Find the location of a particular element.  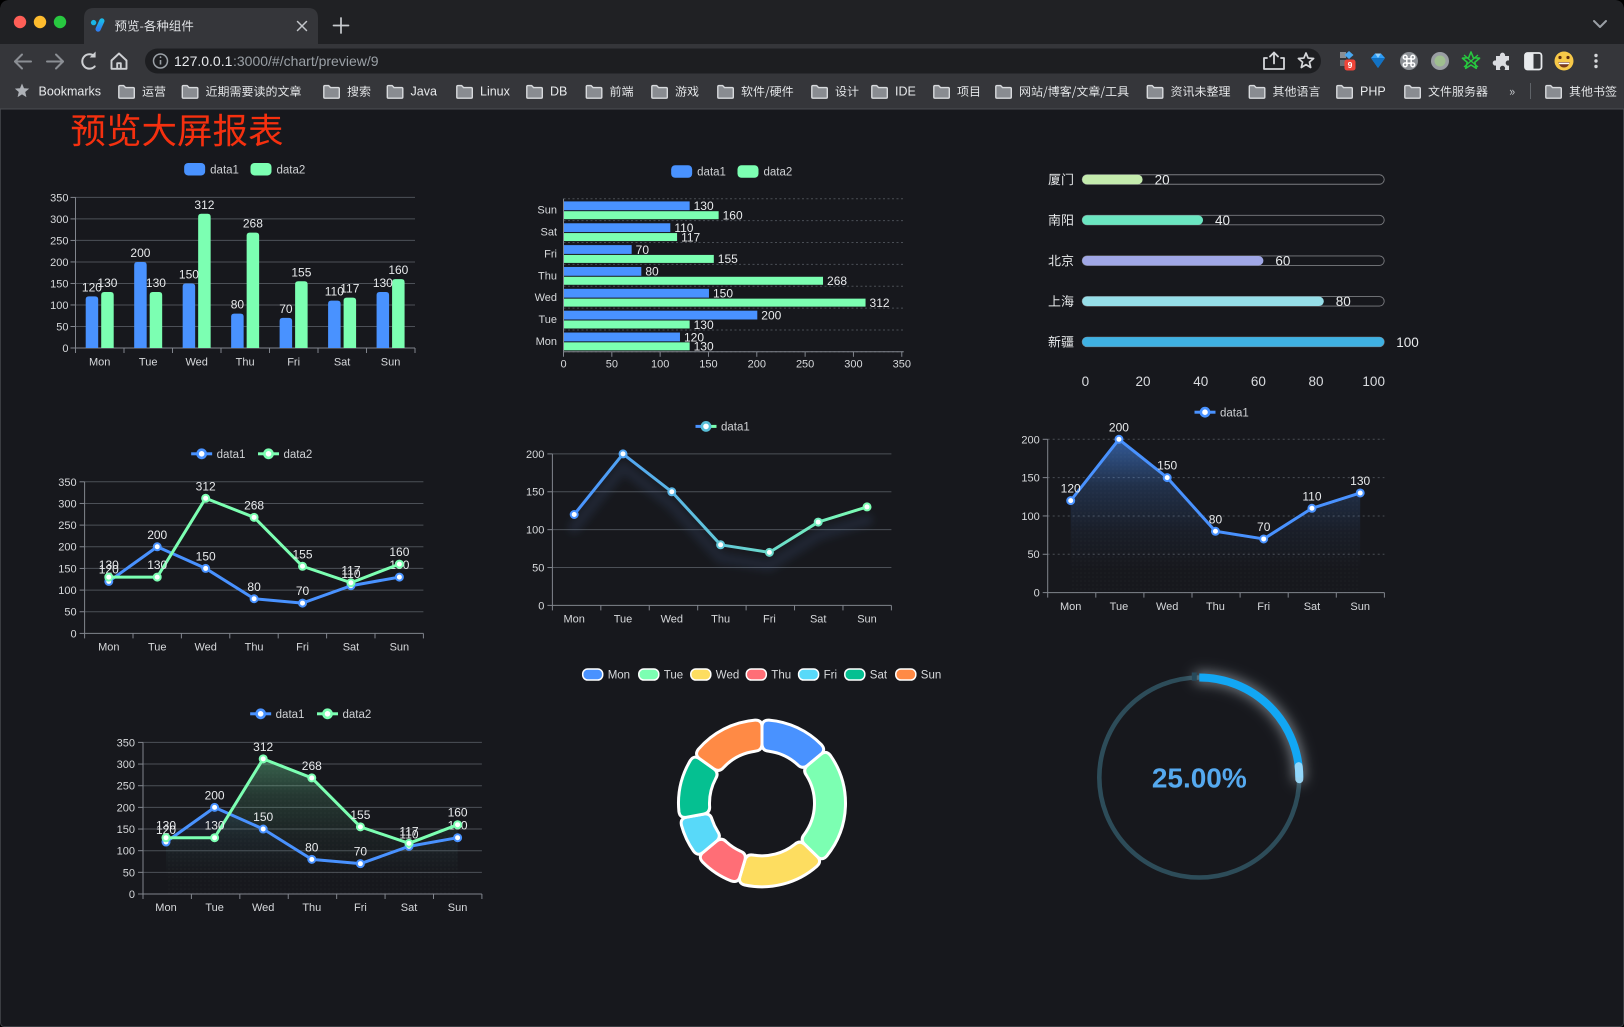

svg-text: 25.00% is located at coordinates (1199, 778).